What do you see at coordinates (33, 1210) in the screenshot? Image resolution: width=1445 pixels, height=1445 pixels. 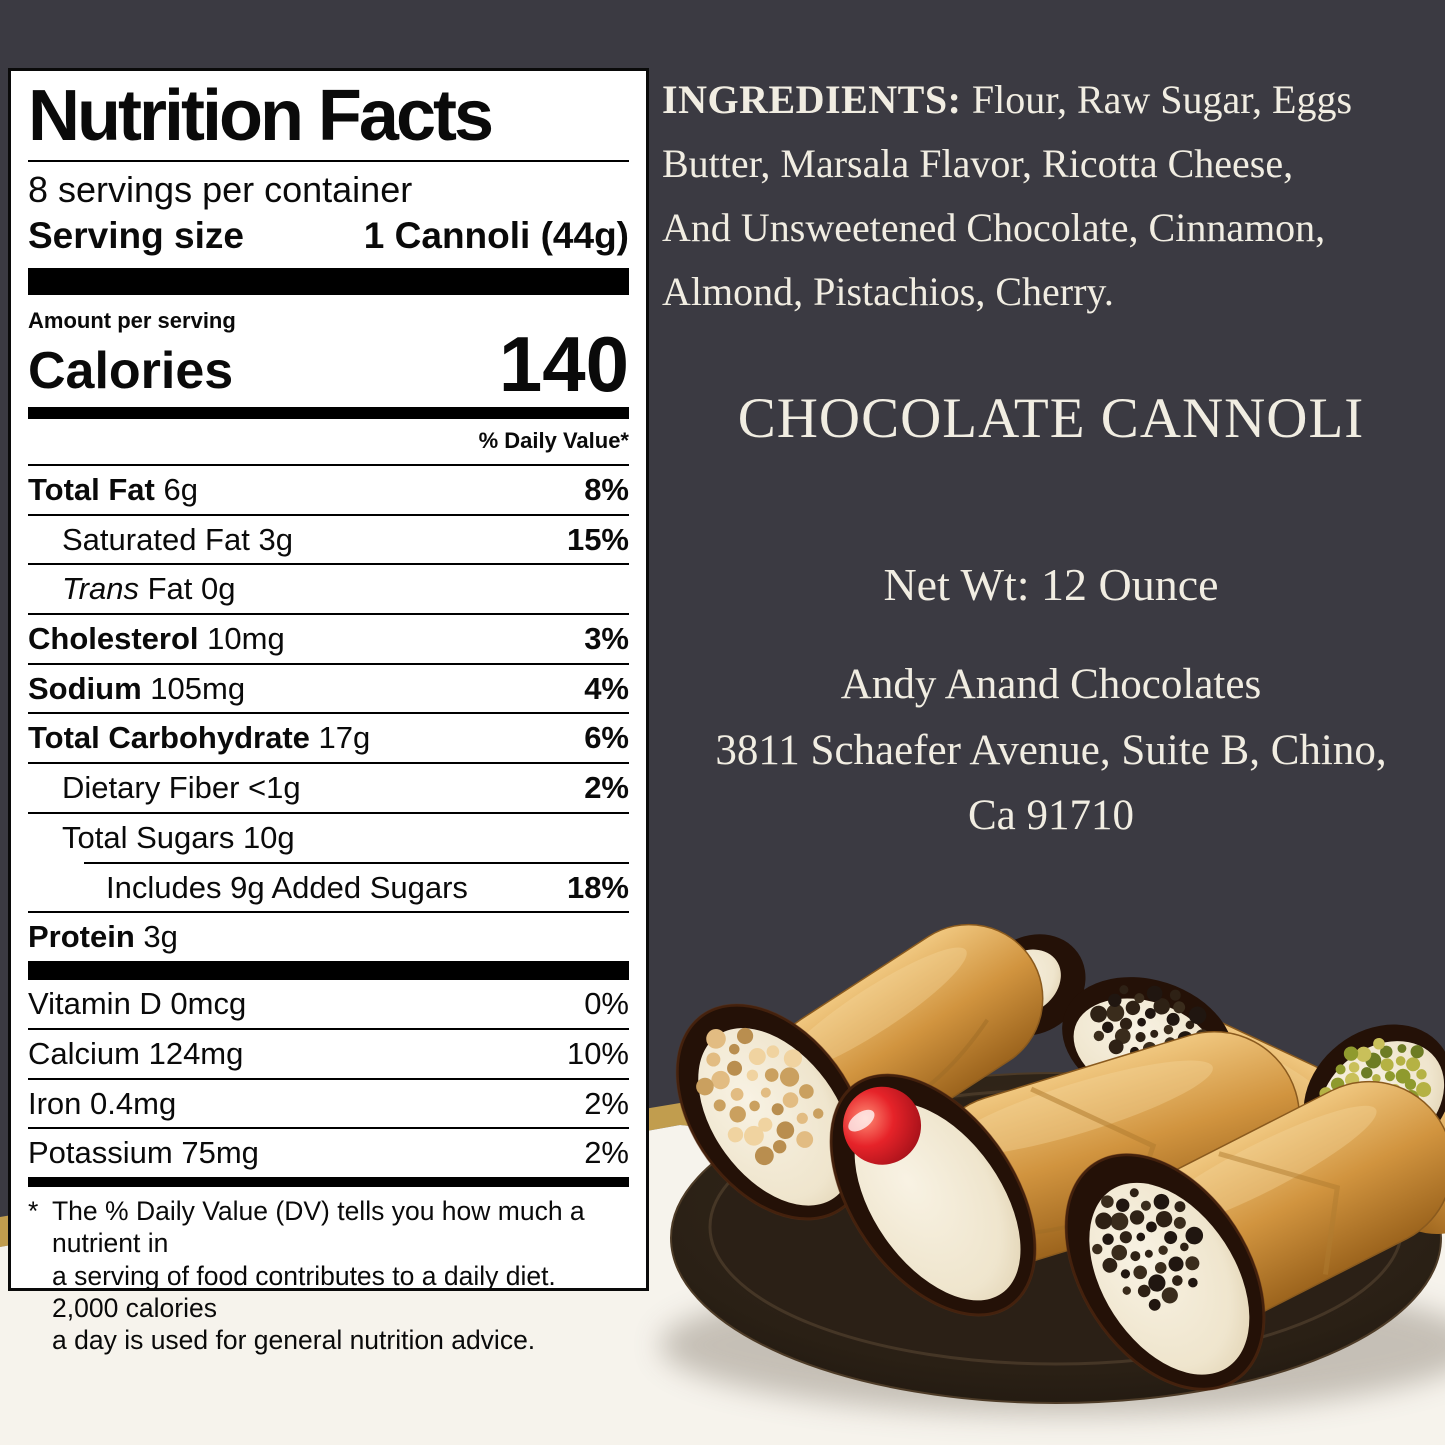 I see `footnote-marker: *` at bounding box center [33, 1210].